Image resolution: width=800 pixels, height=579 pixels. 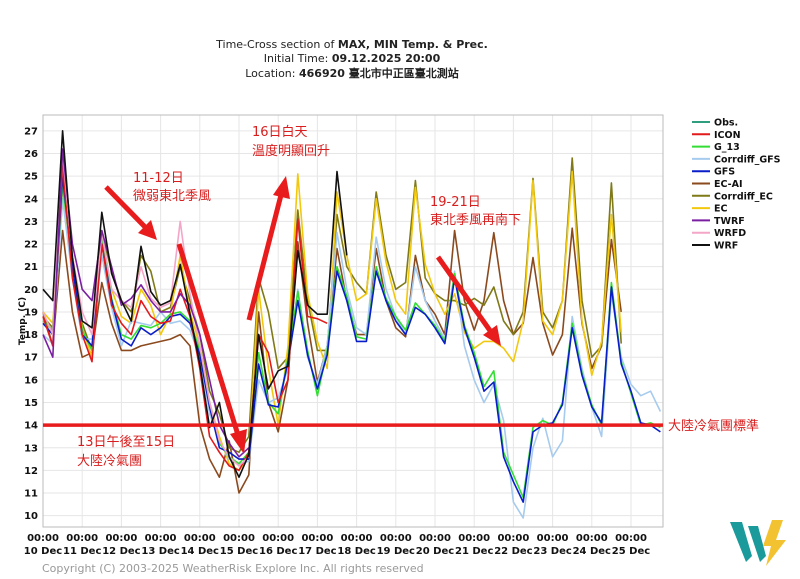 I want to click on annotation-19-21-desc: 東北季風再南下, so click(x=475, y=220).